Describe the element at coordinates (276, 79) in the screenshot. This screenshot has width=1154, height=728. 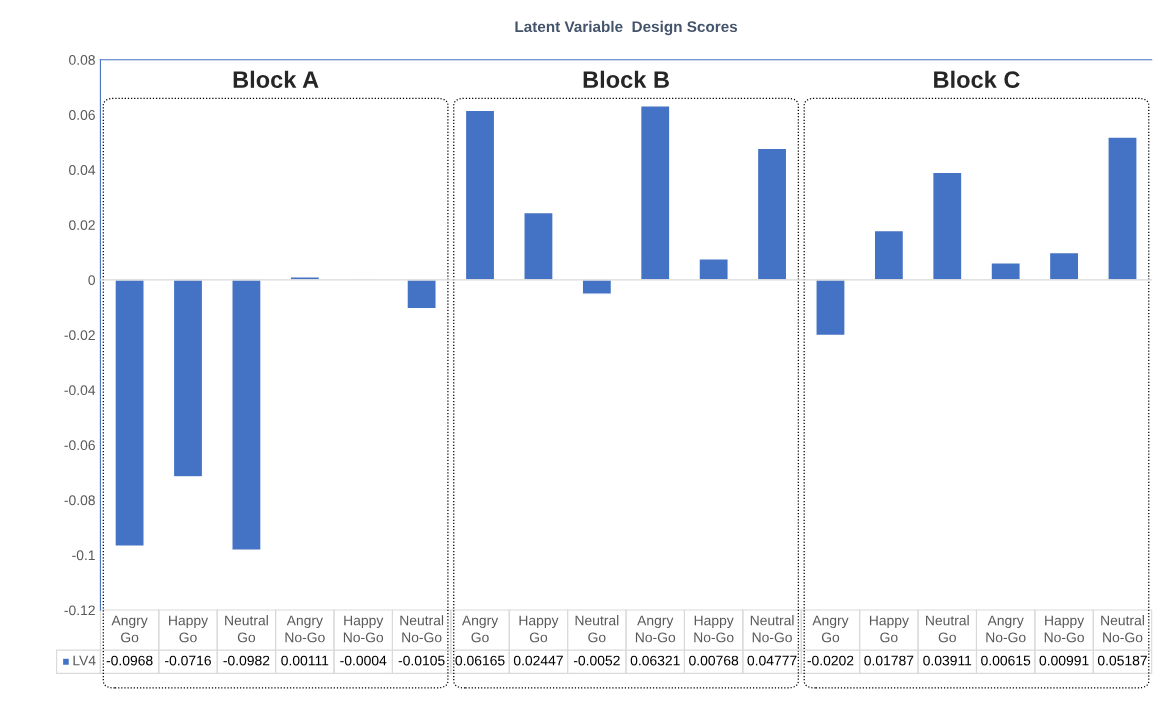
I see `annotation: Block A` at that location.